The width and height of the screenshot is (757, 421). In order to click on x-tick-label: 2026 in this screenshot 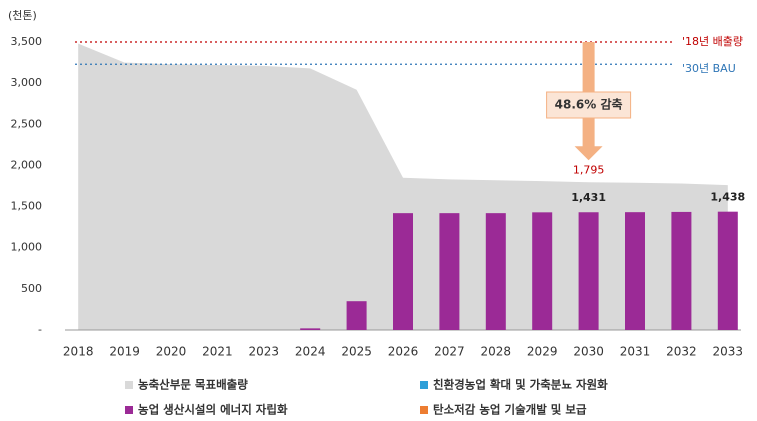, I will do `click(403, 352)`.